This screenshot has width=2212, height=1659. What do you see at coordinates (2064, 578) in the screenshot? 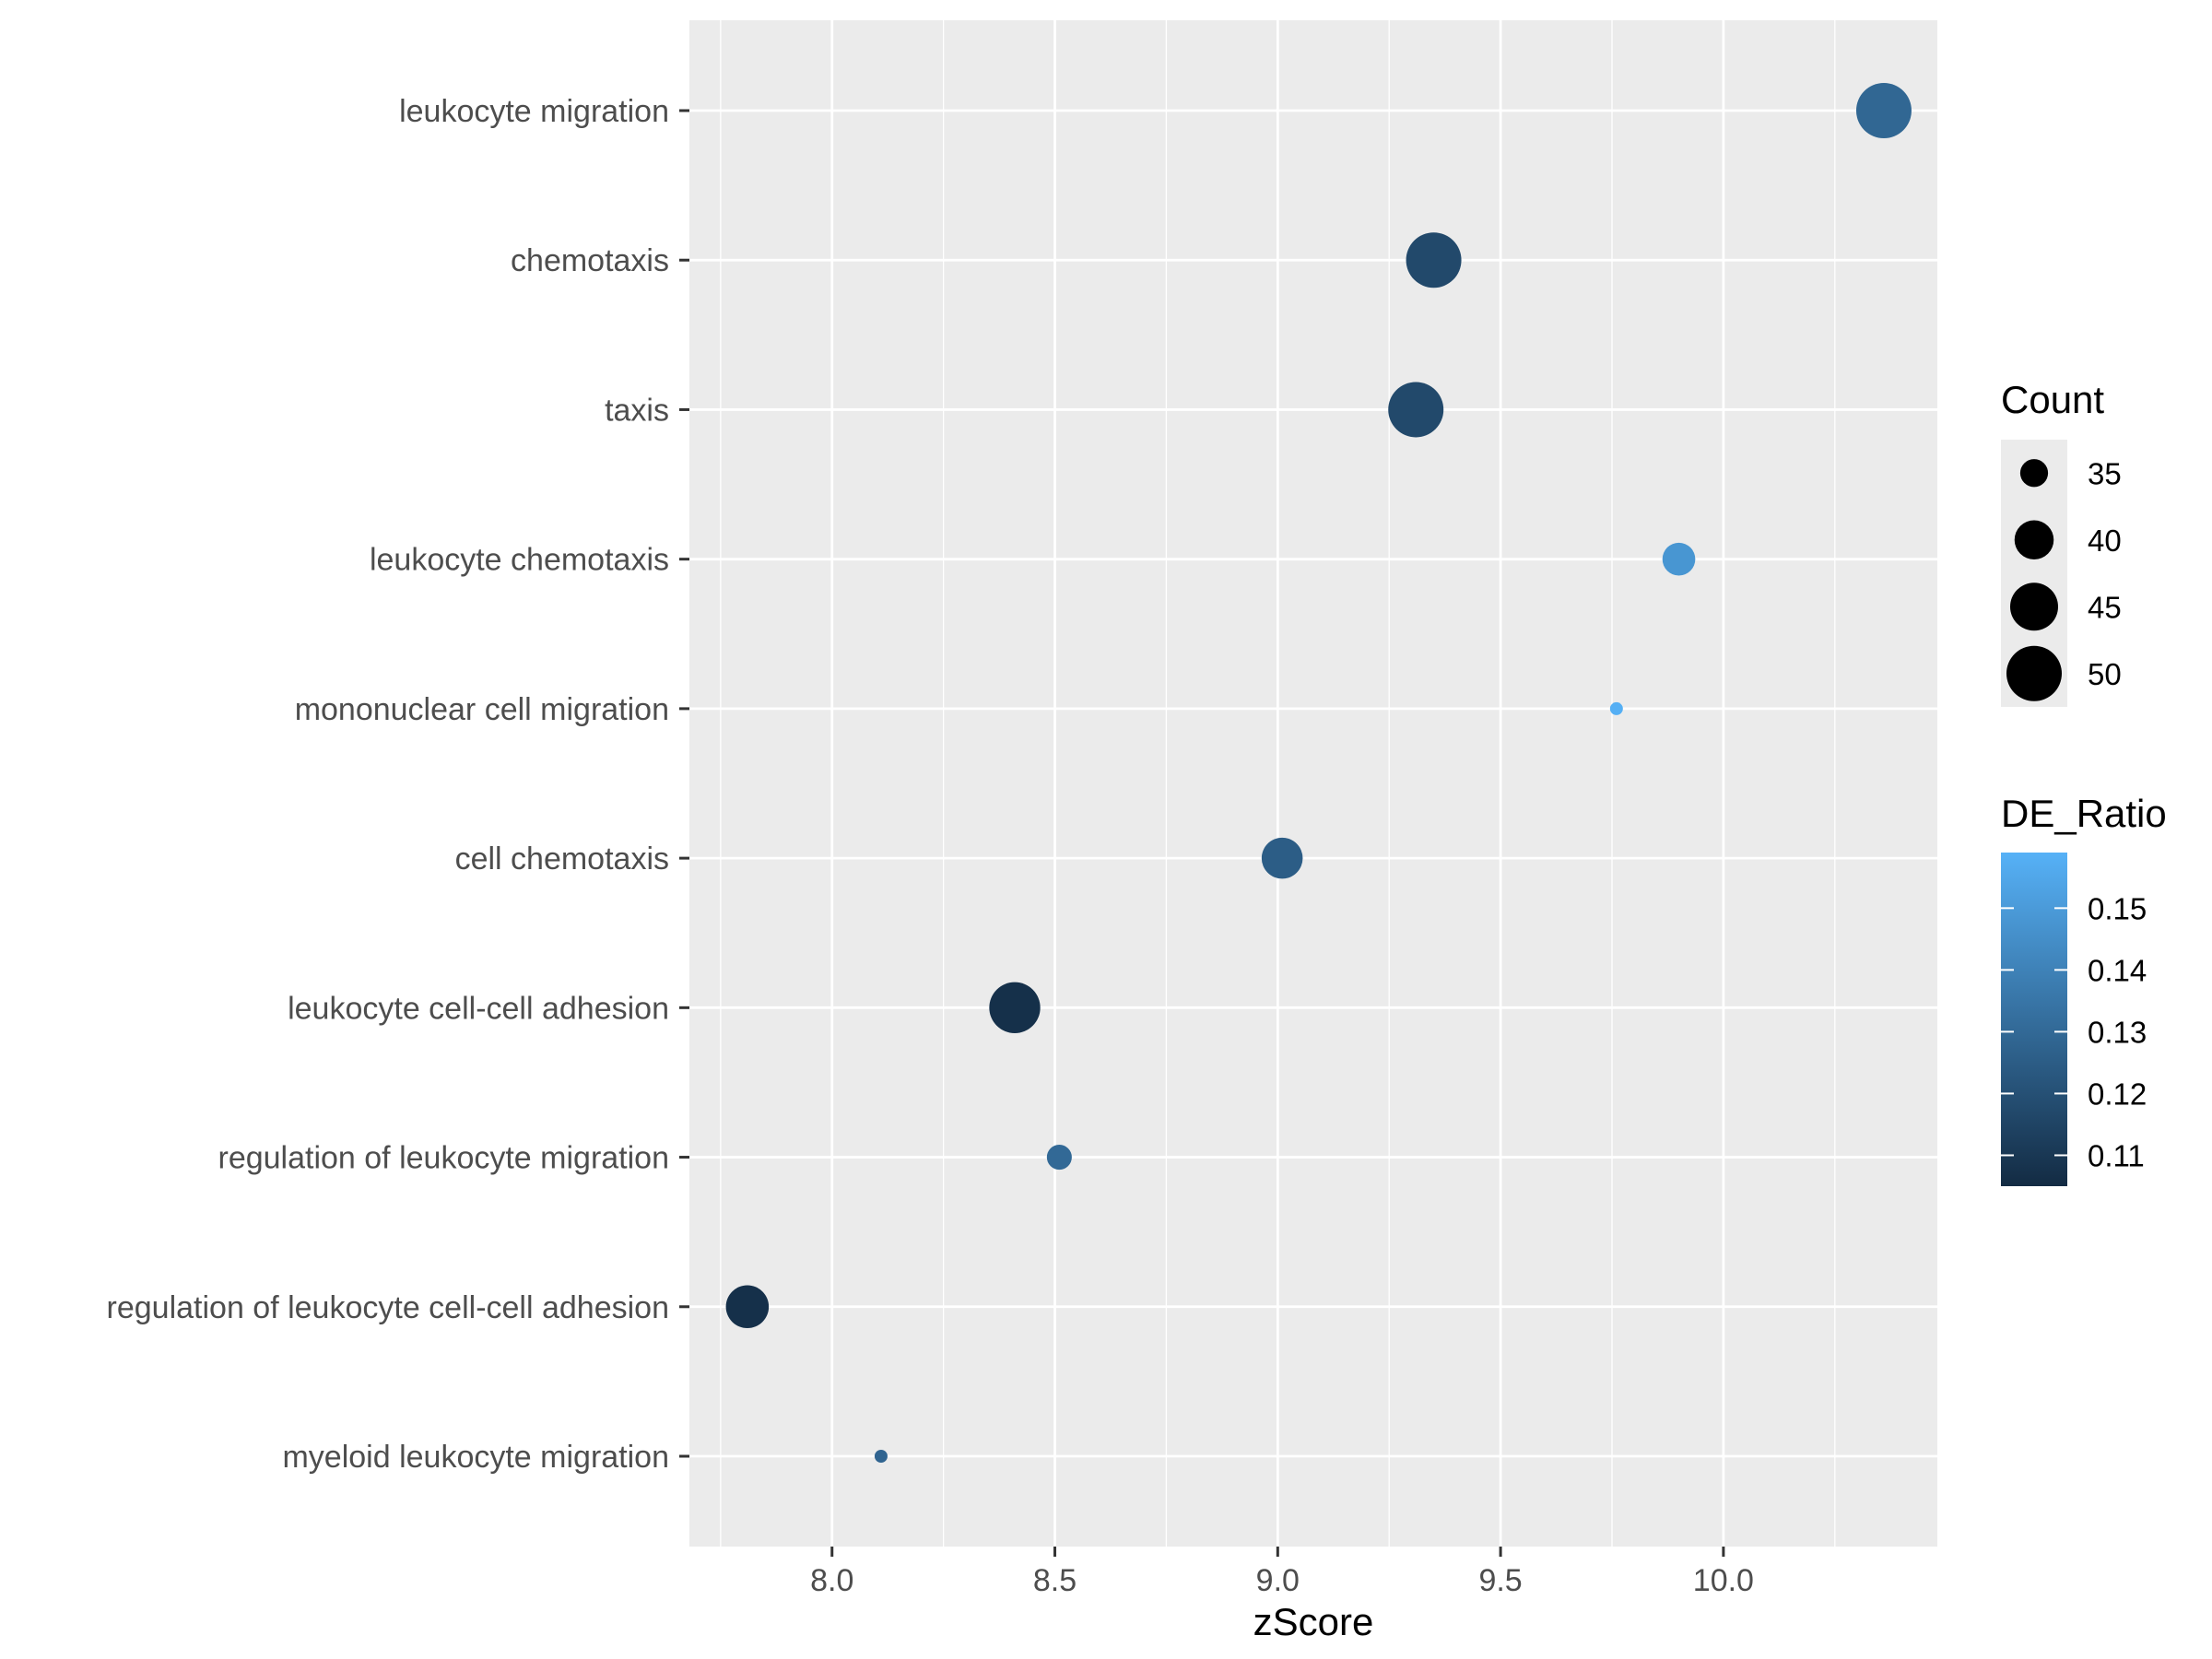
I see `count-legend-items: 35 40 45 50` at bounding box center [2064, 578].